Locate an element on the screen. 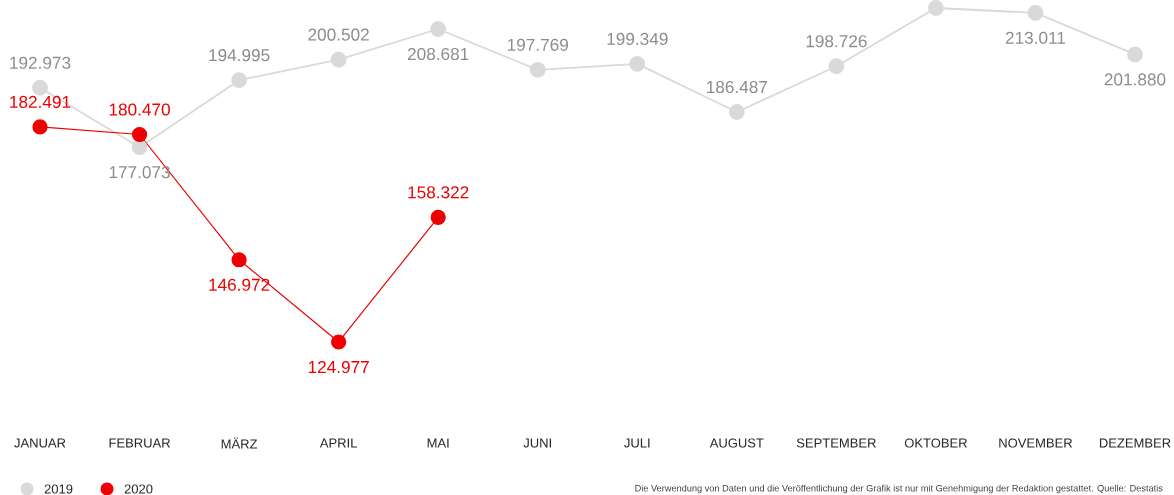 The height and width of the screenshot is (495, 1174). data-label: 177.073 is located at coordinates (139, 172).